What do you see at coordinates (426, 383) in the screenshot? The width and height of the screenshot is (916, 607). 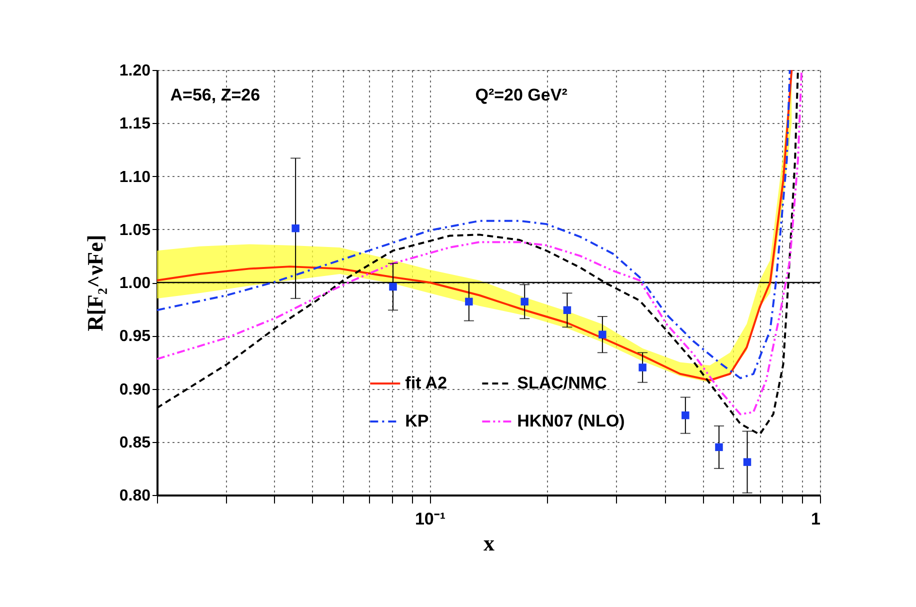 I see `legend-label: fit A2` at bounding box center [426, 383].